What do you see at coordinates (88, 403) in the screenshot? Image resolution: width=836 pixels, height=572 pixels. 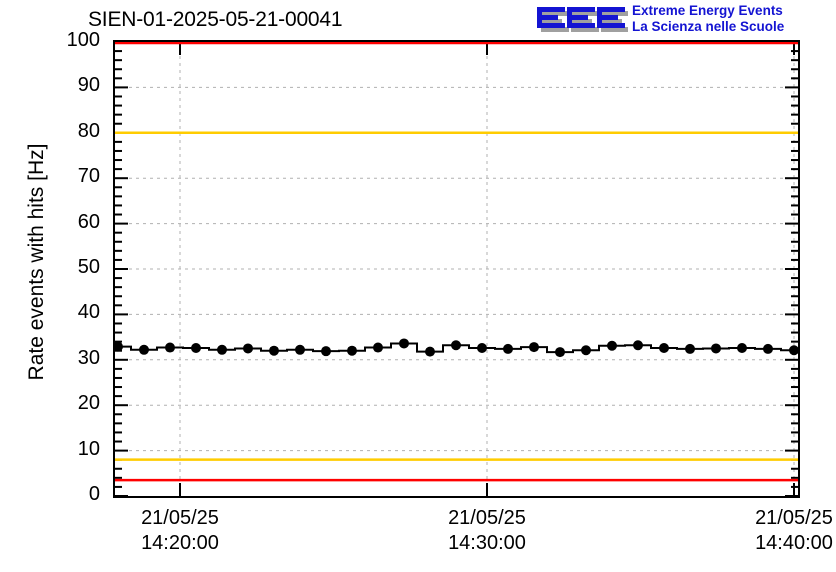 I see `y-tick-label: 20` at bounding box center [88, 403].